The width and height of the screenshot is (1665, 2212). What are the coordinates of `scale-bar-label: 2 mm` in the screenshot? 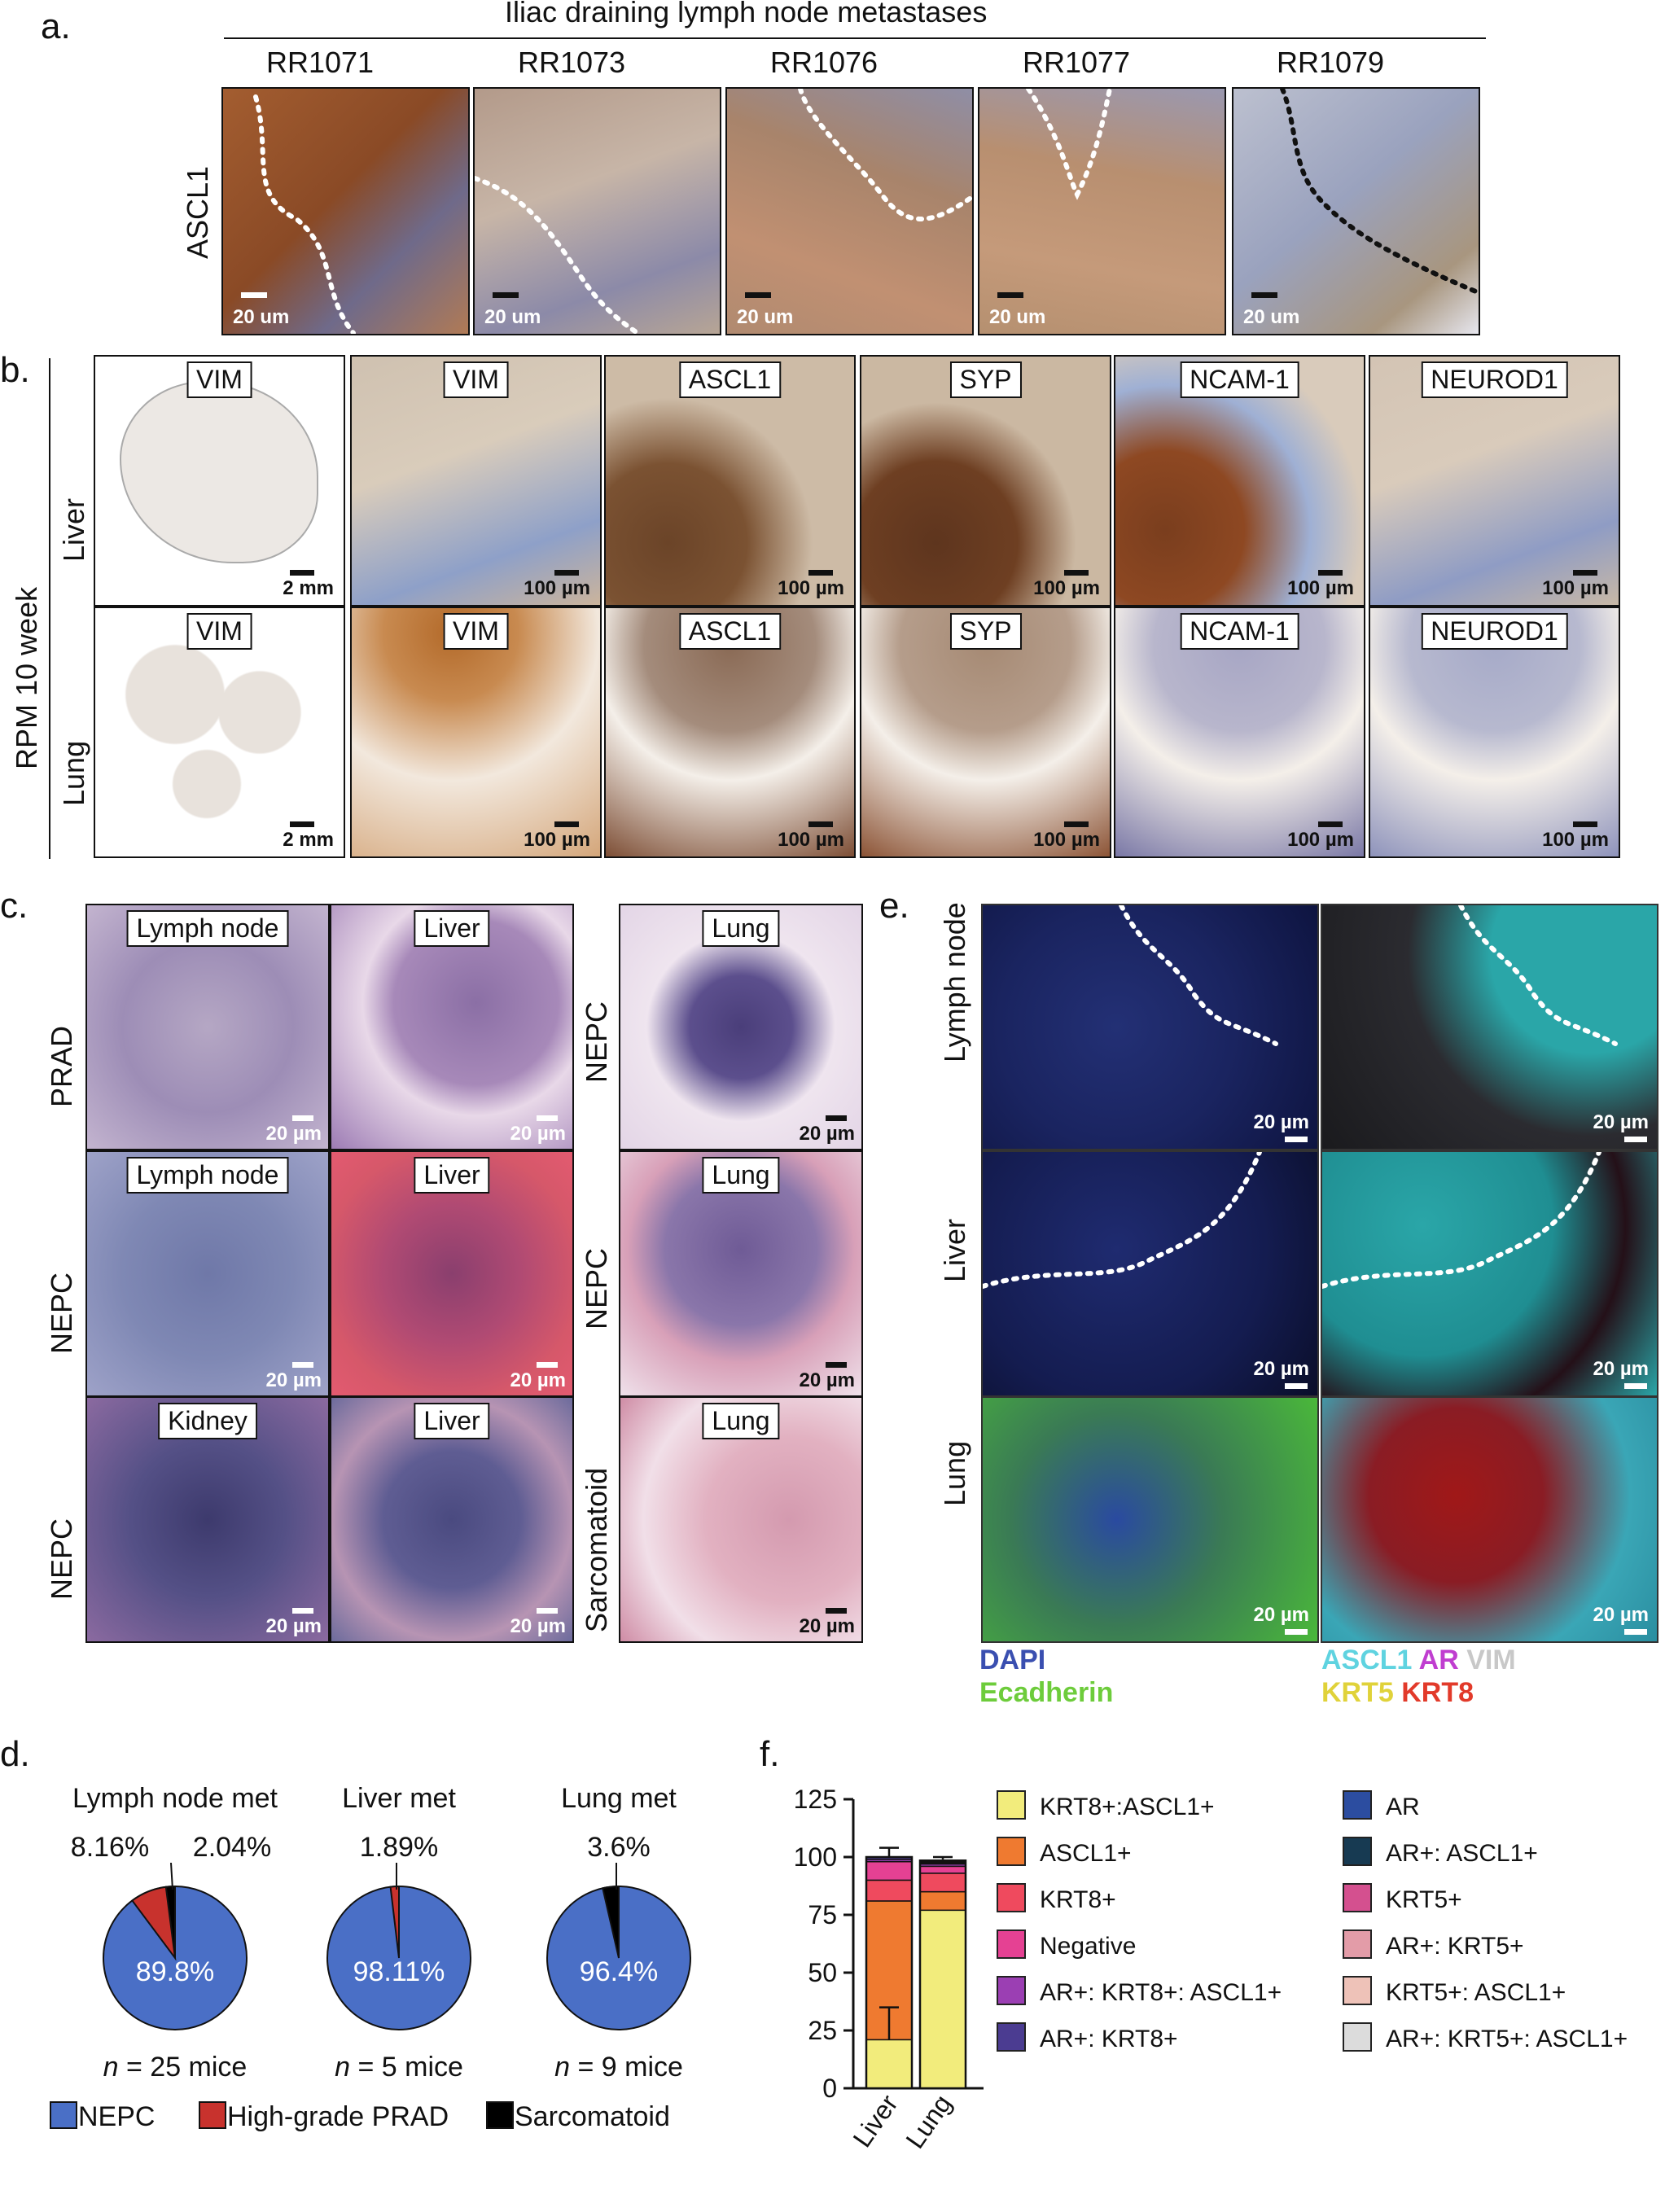 It's located at (308, 840).